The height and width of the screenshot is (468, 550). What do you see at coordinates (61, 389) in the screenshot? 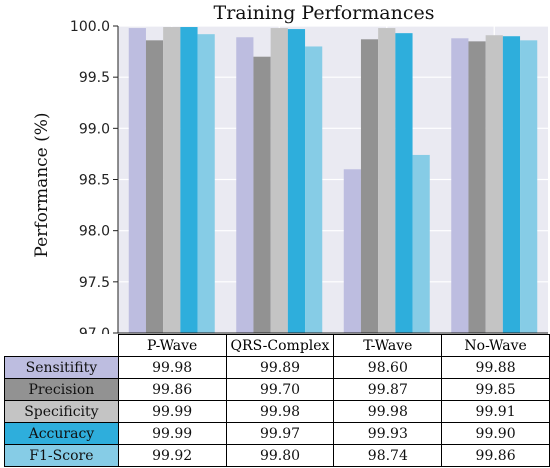
I see `series-label: Precision` at bounding box center [61, 389].